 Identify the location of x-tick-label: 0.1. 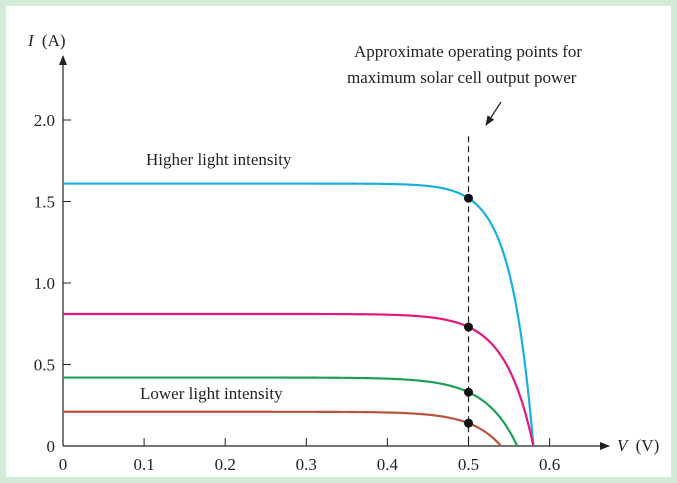
(143, 464).